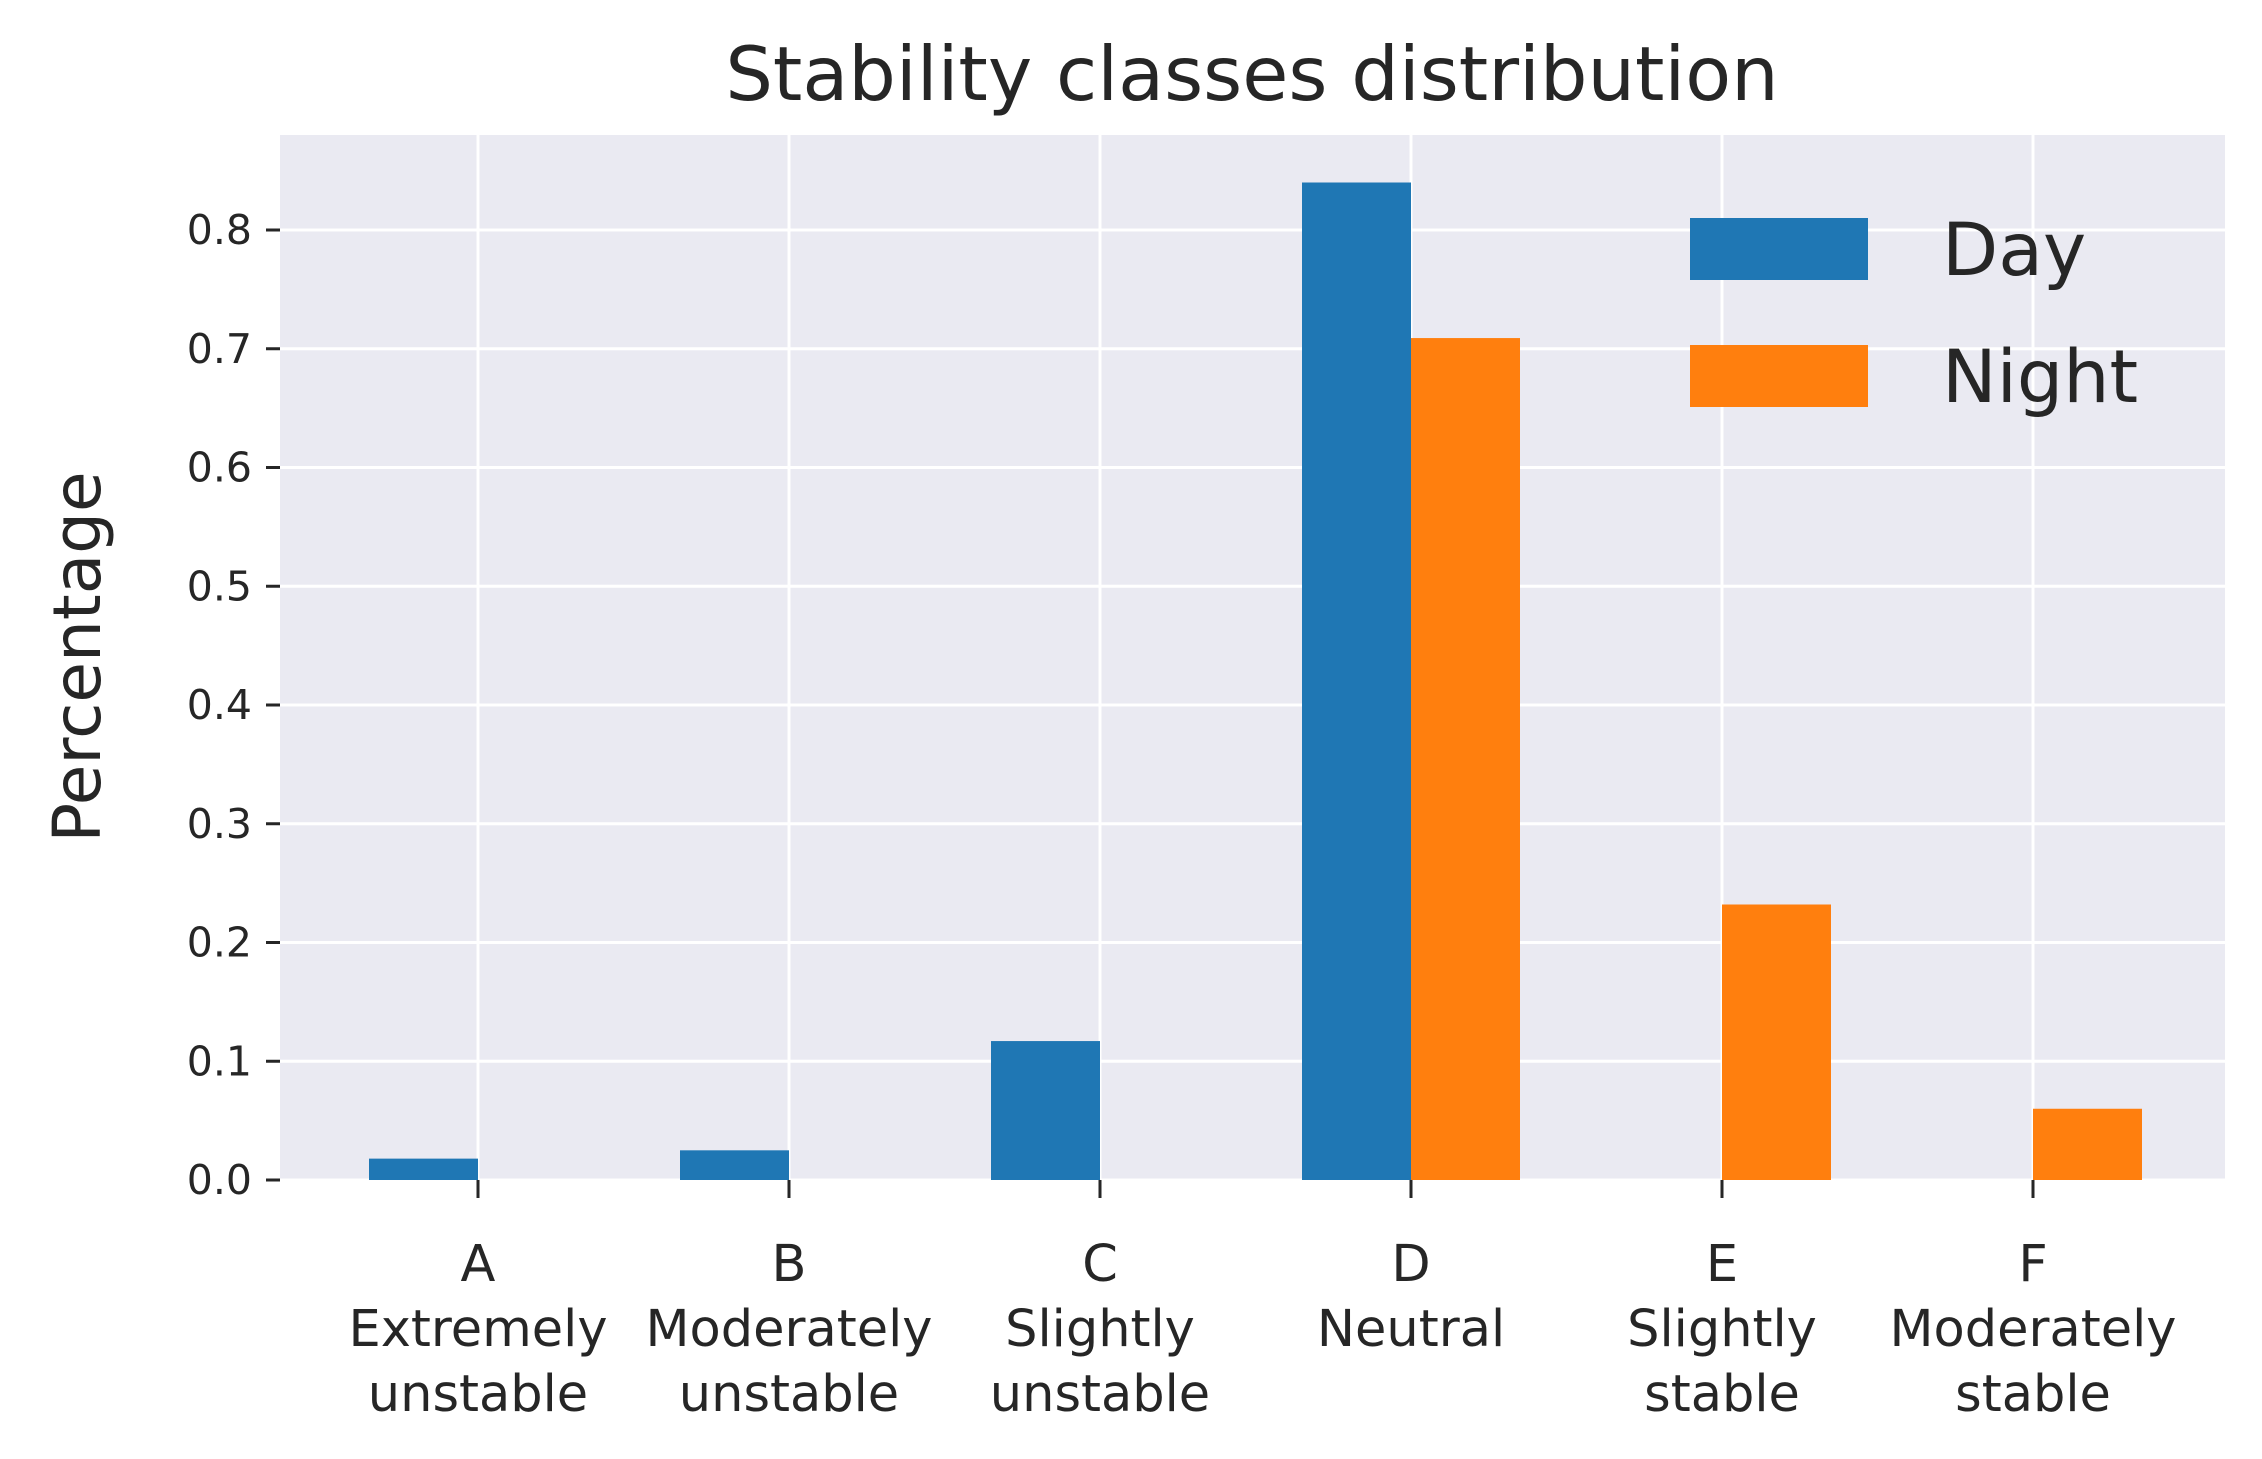 Image resolution: width=2262 pixels, height=1459 pixels. What do you see at coordinates (1045, 1110) in the screenshot?
I see `bar-day-c` at bounding box center [1045, 1110].